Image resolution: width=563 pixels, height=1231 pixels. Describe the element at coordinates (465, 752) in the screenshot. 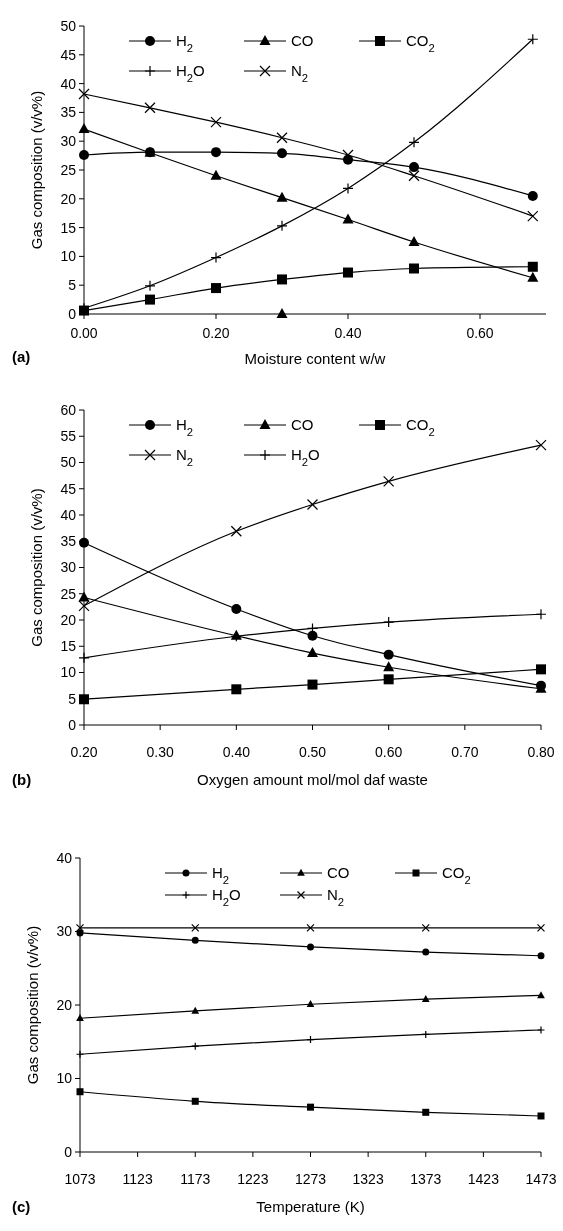

I see `x-tick-label: 0.70` at that location.